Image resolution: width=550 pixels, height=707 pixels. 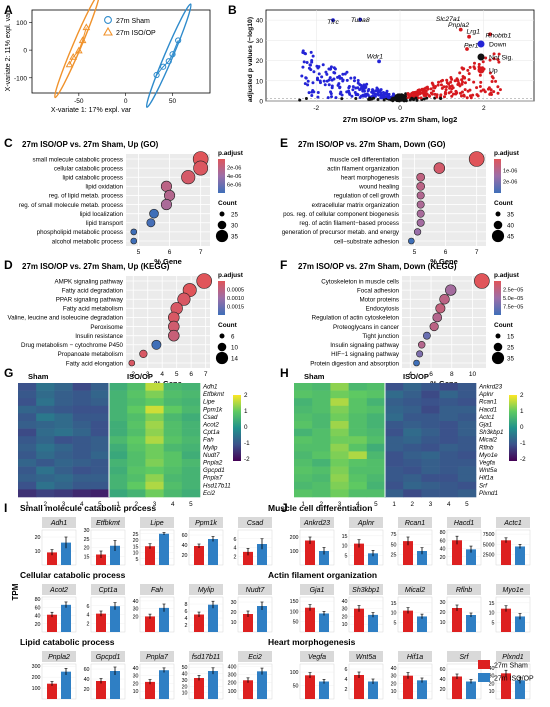 What do you see at coordinates (173, 101) in the screenshot?
I see `x-tick-label: 50` at bounding box center [173, 101].